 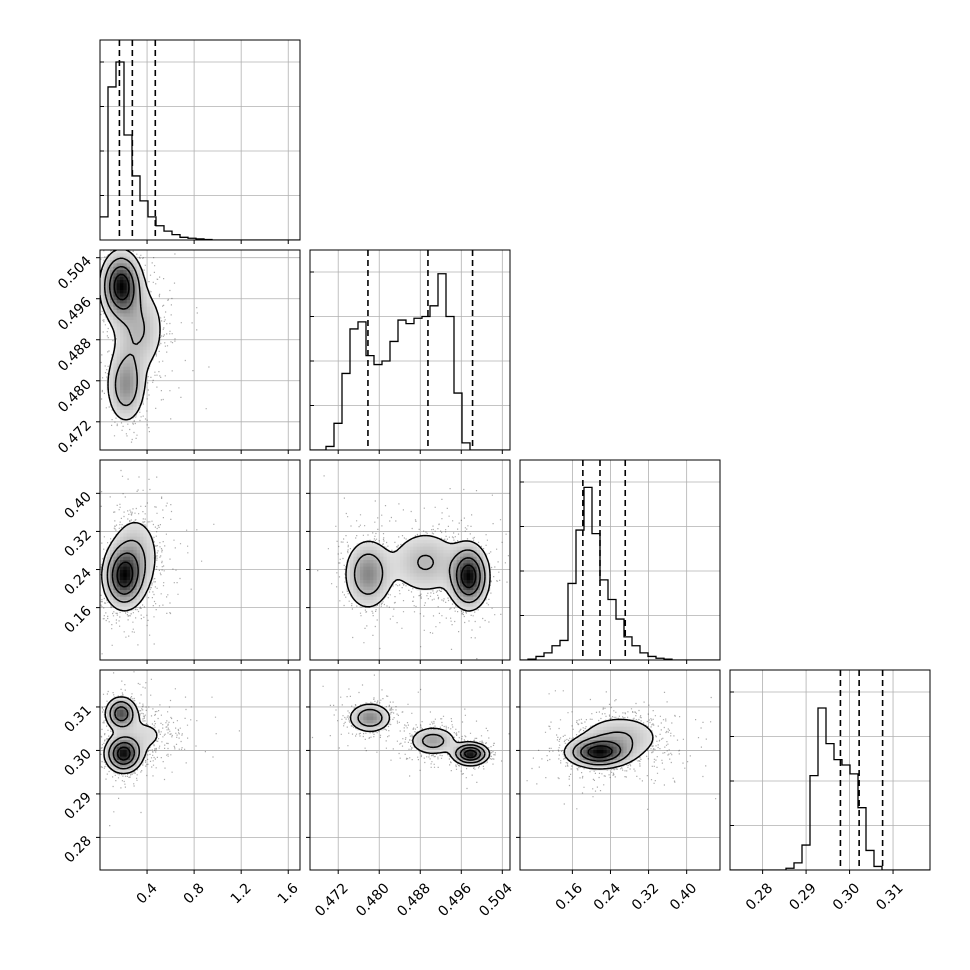 What do you see at coordinates (77, 762) in the screenshot?
I see `ytick-label-p4-2: 0.30` at bounding box center [77, 762].